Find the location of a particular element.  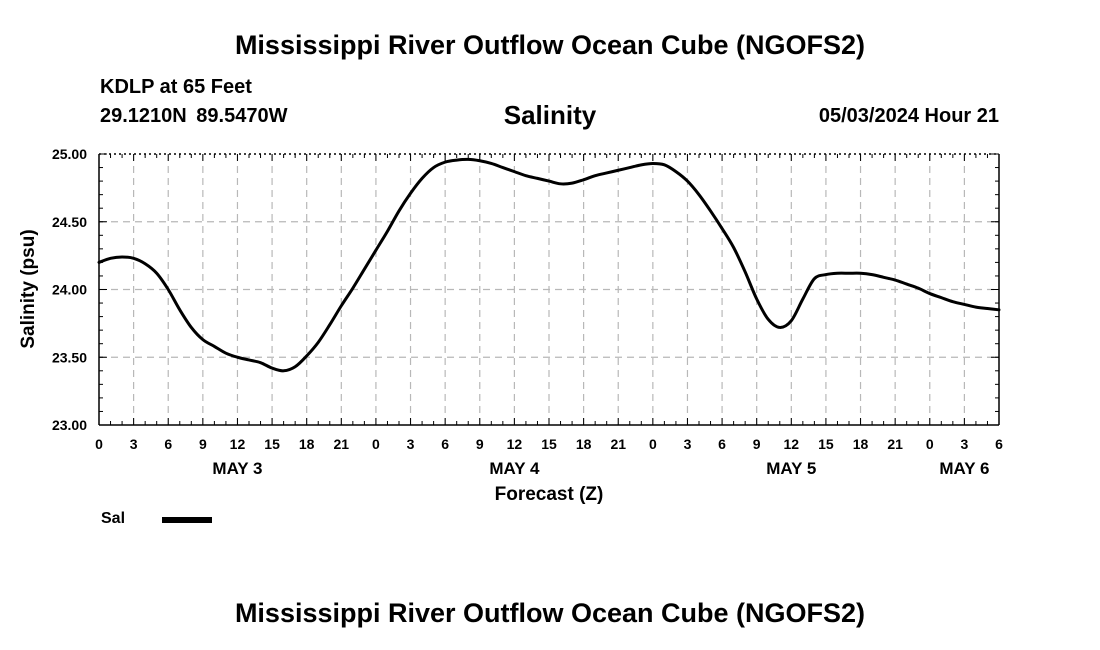

y-tick-label: 24.00 is located at coordinates (69, 290).